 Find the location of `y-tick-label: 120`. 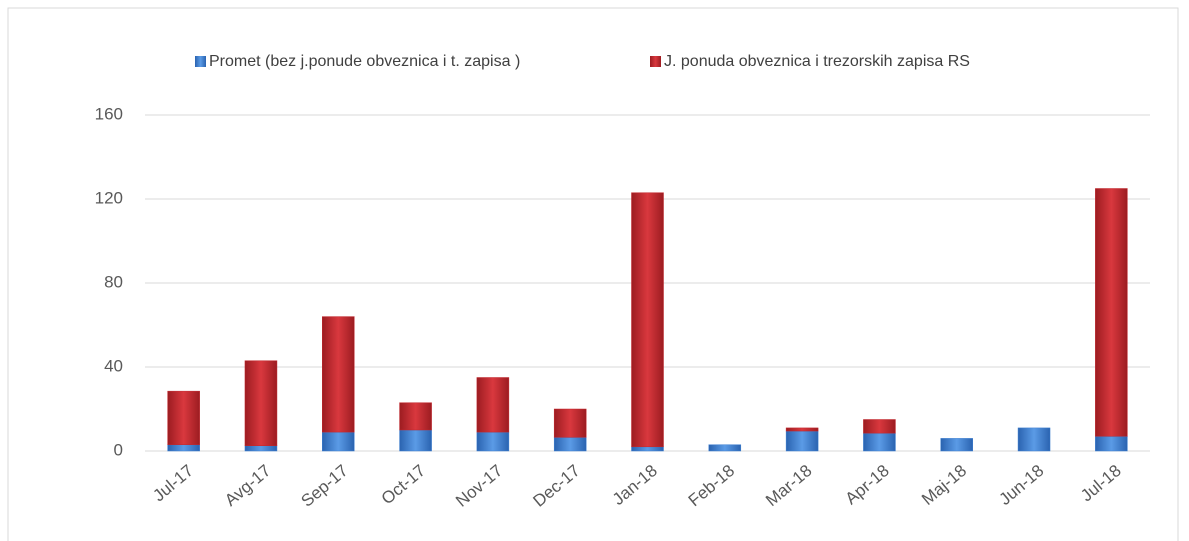

y-tick-label: 120 is located at coordinates (109, 197).